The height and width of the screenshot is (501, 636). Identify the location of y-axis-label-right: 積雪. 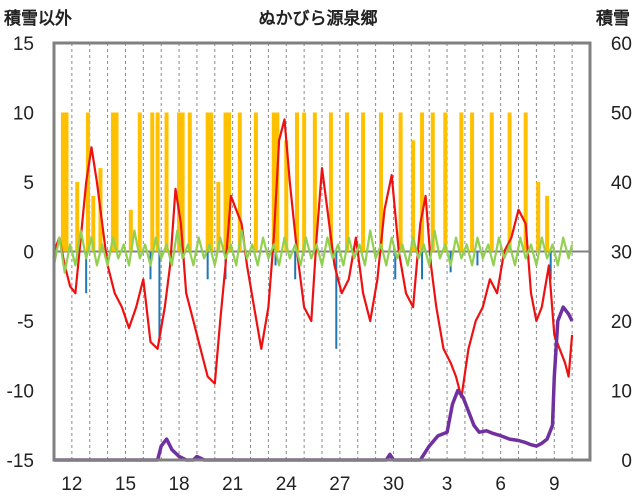
(613, 18).